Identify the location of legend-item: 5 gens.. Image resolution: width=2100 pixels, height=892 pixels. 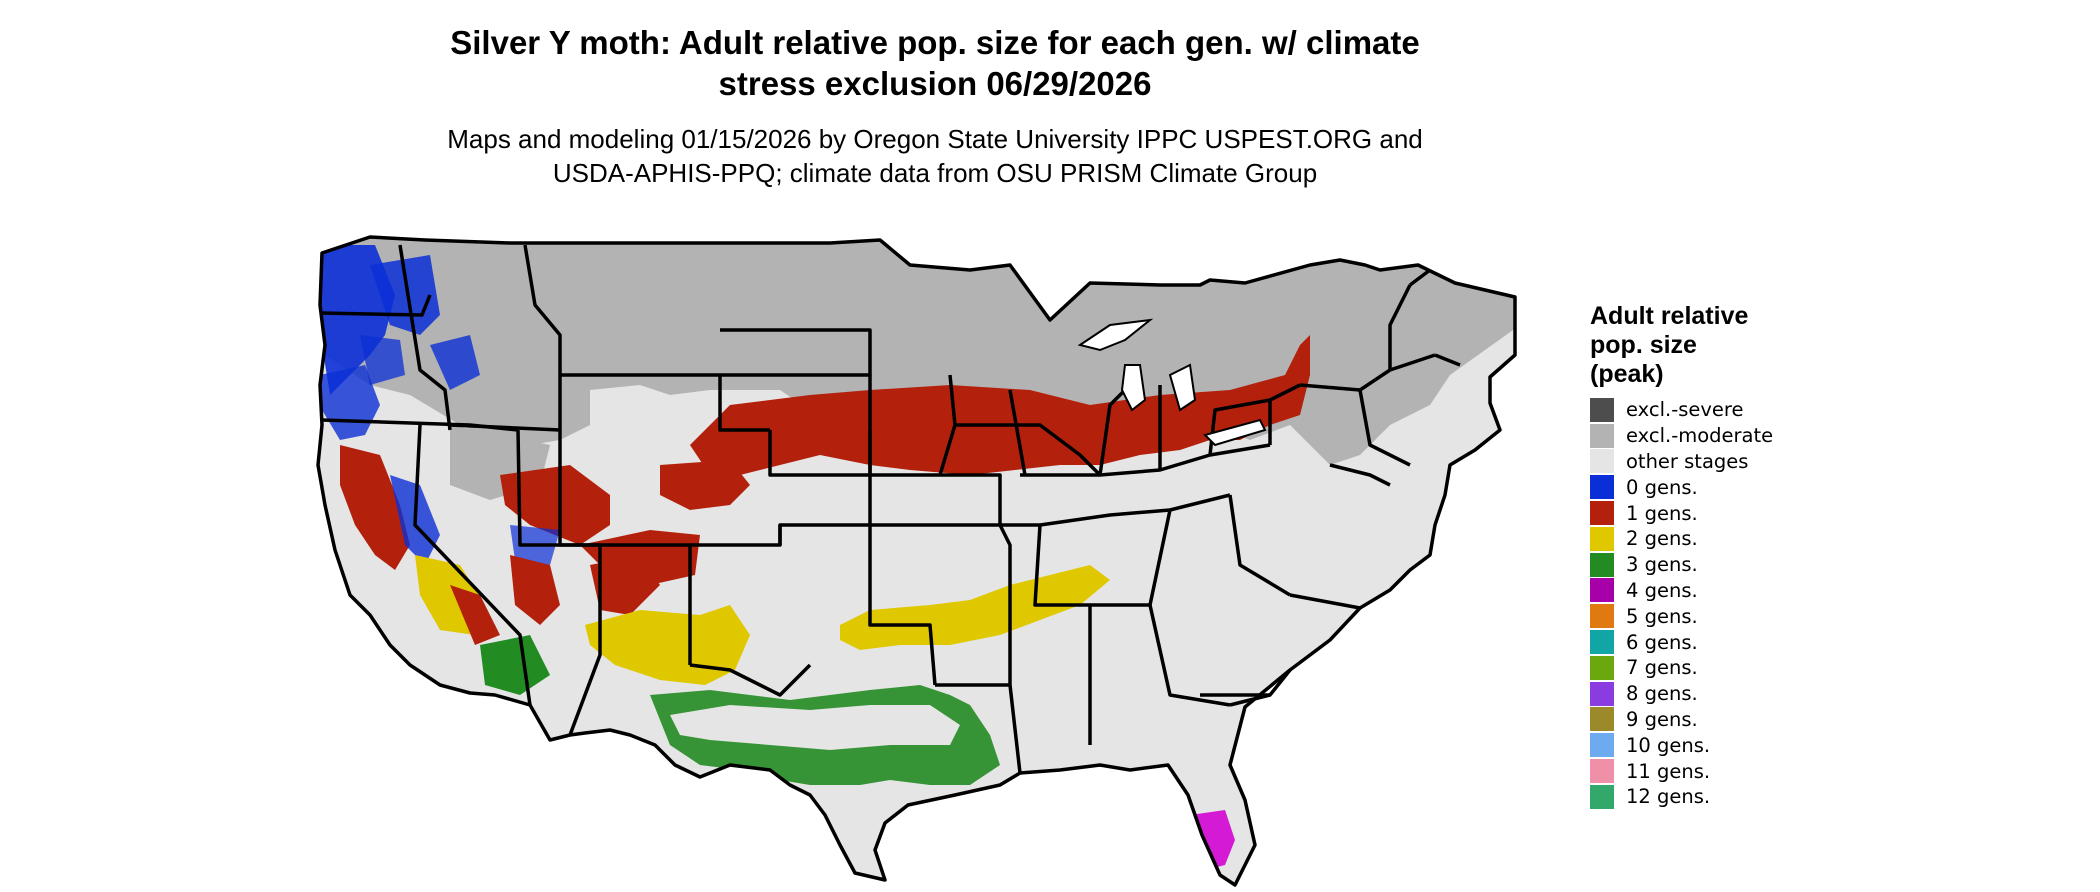
(1681, 616).